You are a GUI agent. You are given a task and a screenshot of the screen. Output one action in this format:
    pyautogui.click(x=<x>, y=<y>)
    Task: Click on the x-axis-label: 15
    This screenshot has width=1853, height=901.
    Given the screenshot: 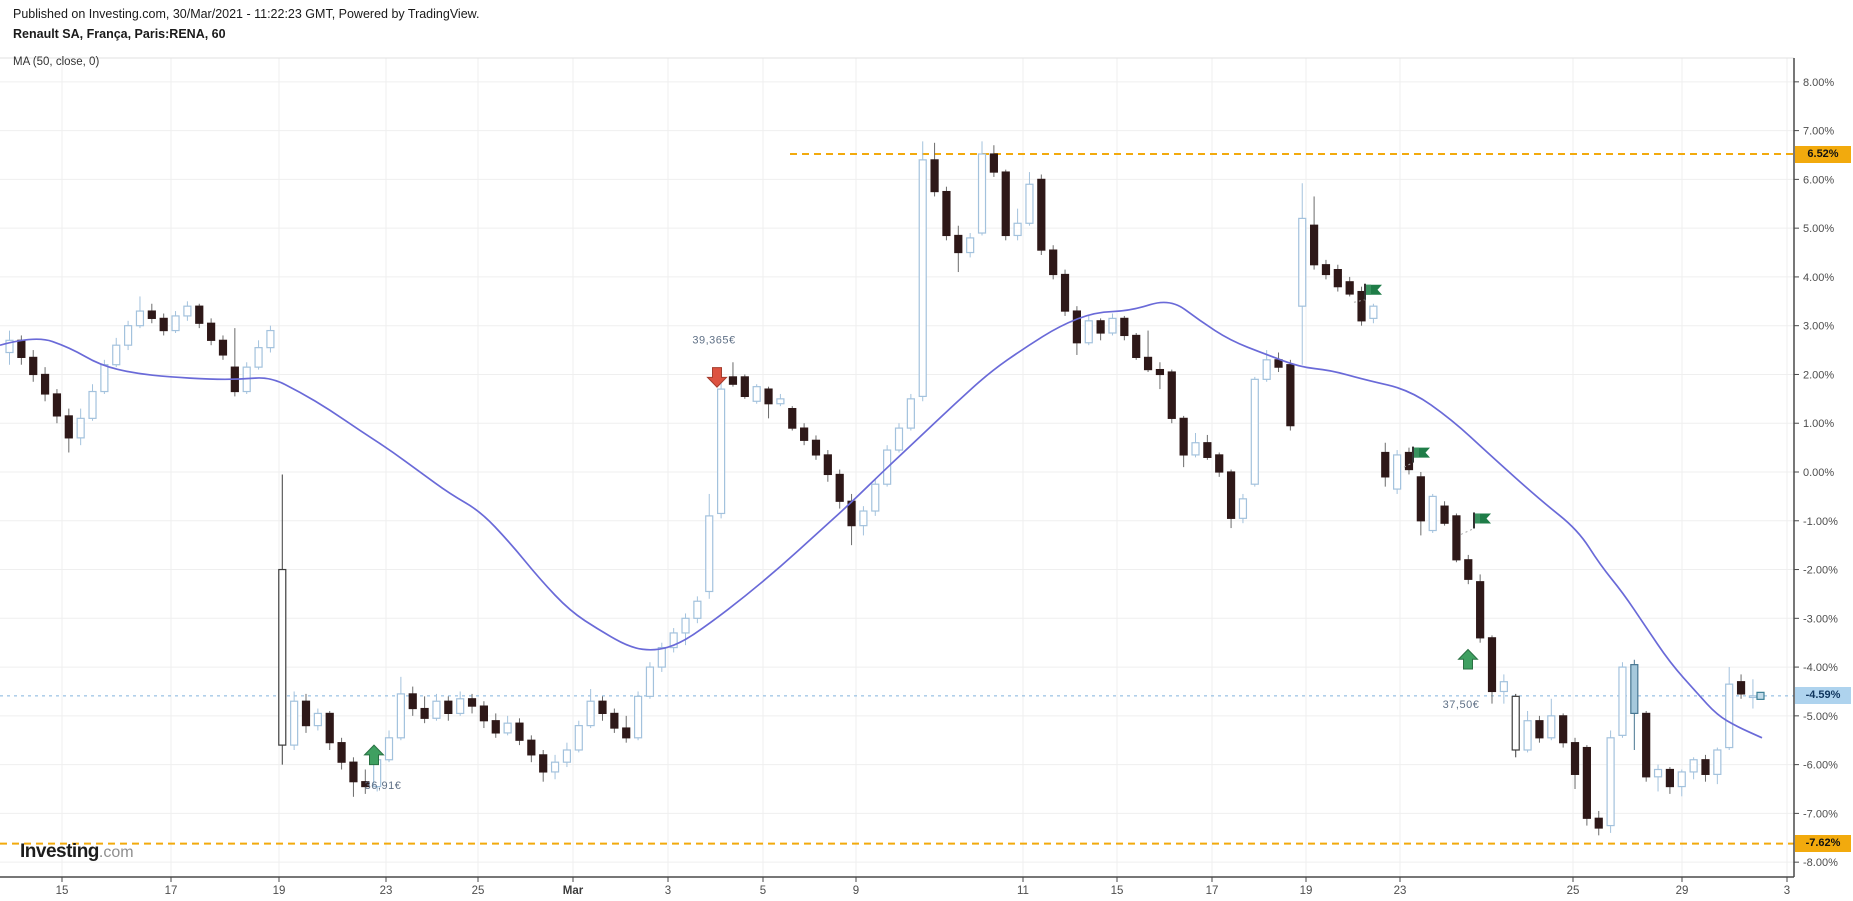 What is the action you would take?
    pyautogui.click(x=62, y=891)
    